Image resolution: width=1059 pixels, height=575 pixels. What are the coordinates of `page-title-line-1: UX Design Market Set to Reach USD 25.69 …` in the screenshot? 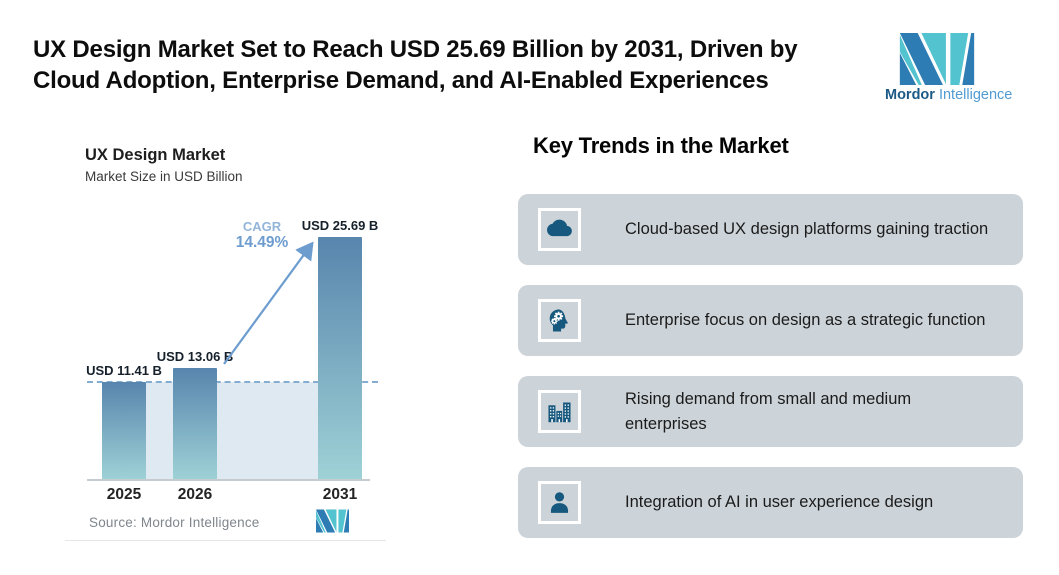 It's located at (415, 49).